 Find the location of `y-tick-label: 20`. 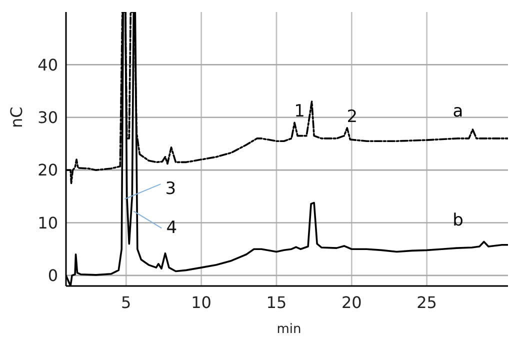

y-tick-label: 20 is located at coordinates (48, 170).